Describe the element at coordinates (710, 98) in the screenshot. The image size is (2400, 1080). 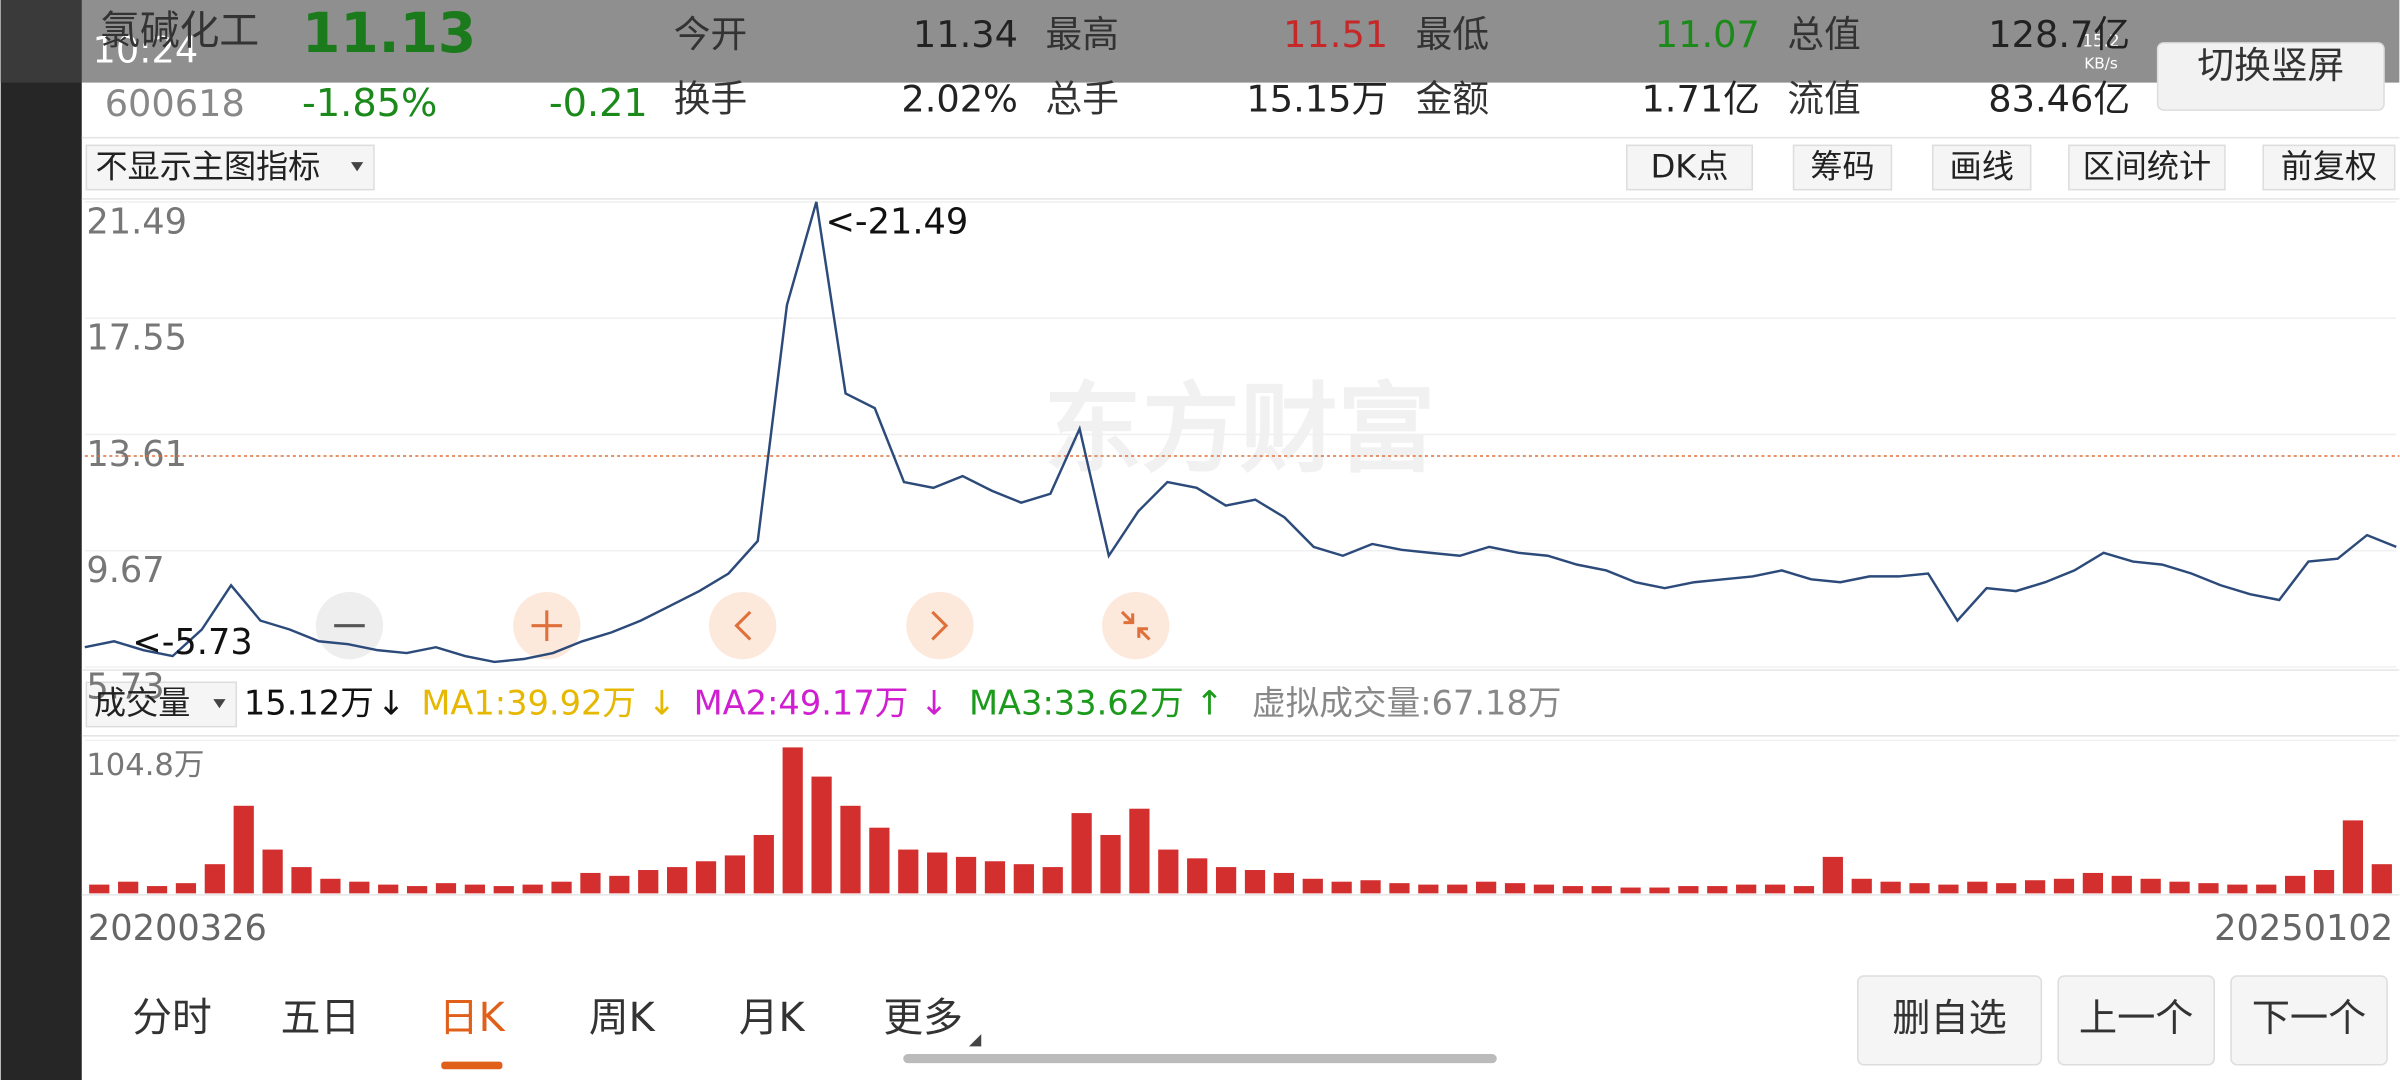
I see `field-label: 换手` at that location.